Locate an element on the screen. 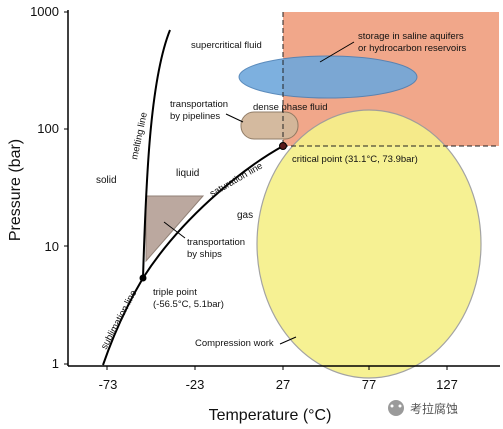 This screenshot has width=503, height=429. watermark: 考拉腐蚀 is located at coordinates (423, 408).